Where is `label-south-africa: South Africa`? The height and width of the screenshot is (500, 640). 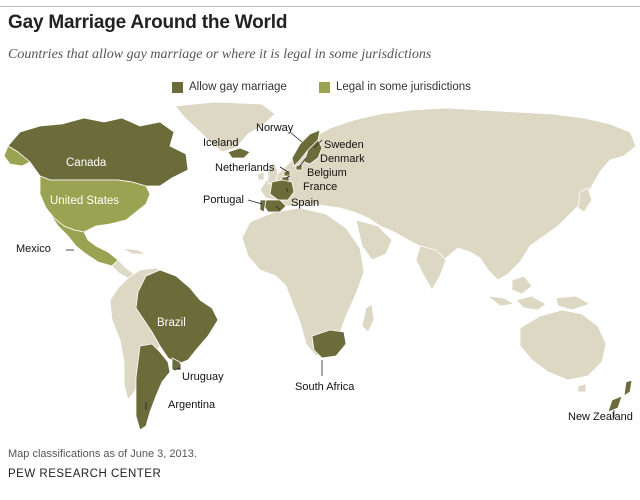
label-south-africa: South Africa is located at coordinates (325, 387).